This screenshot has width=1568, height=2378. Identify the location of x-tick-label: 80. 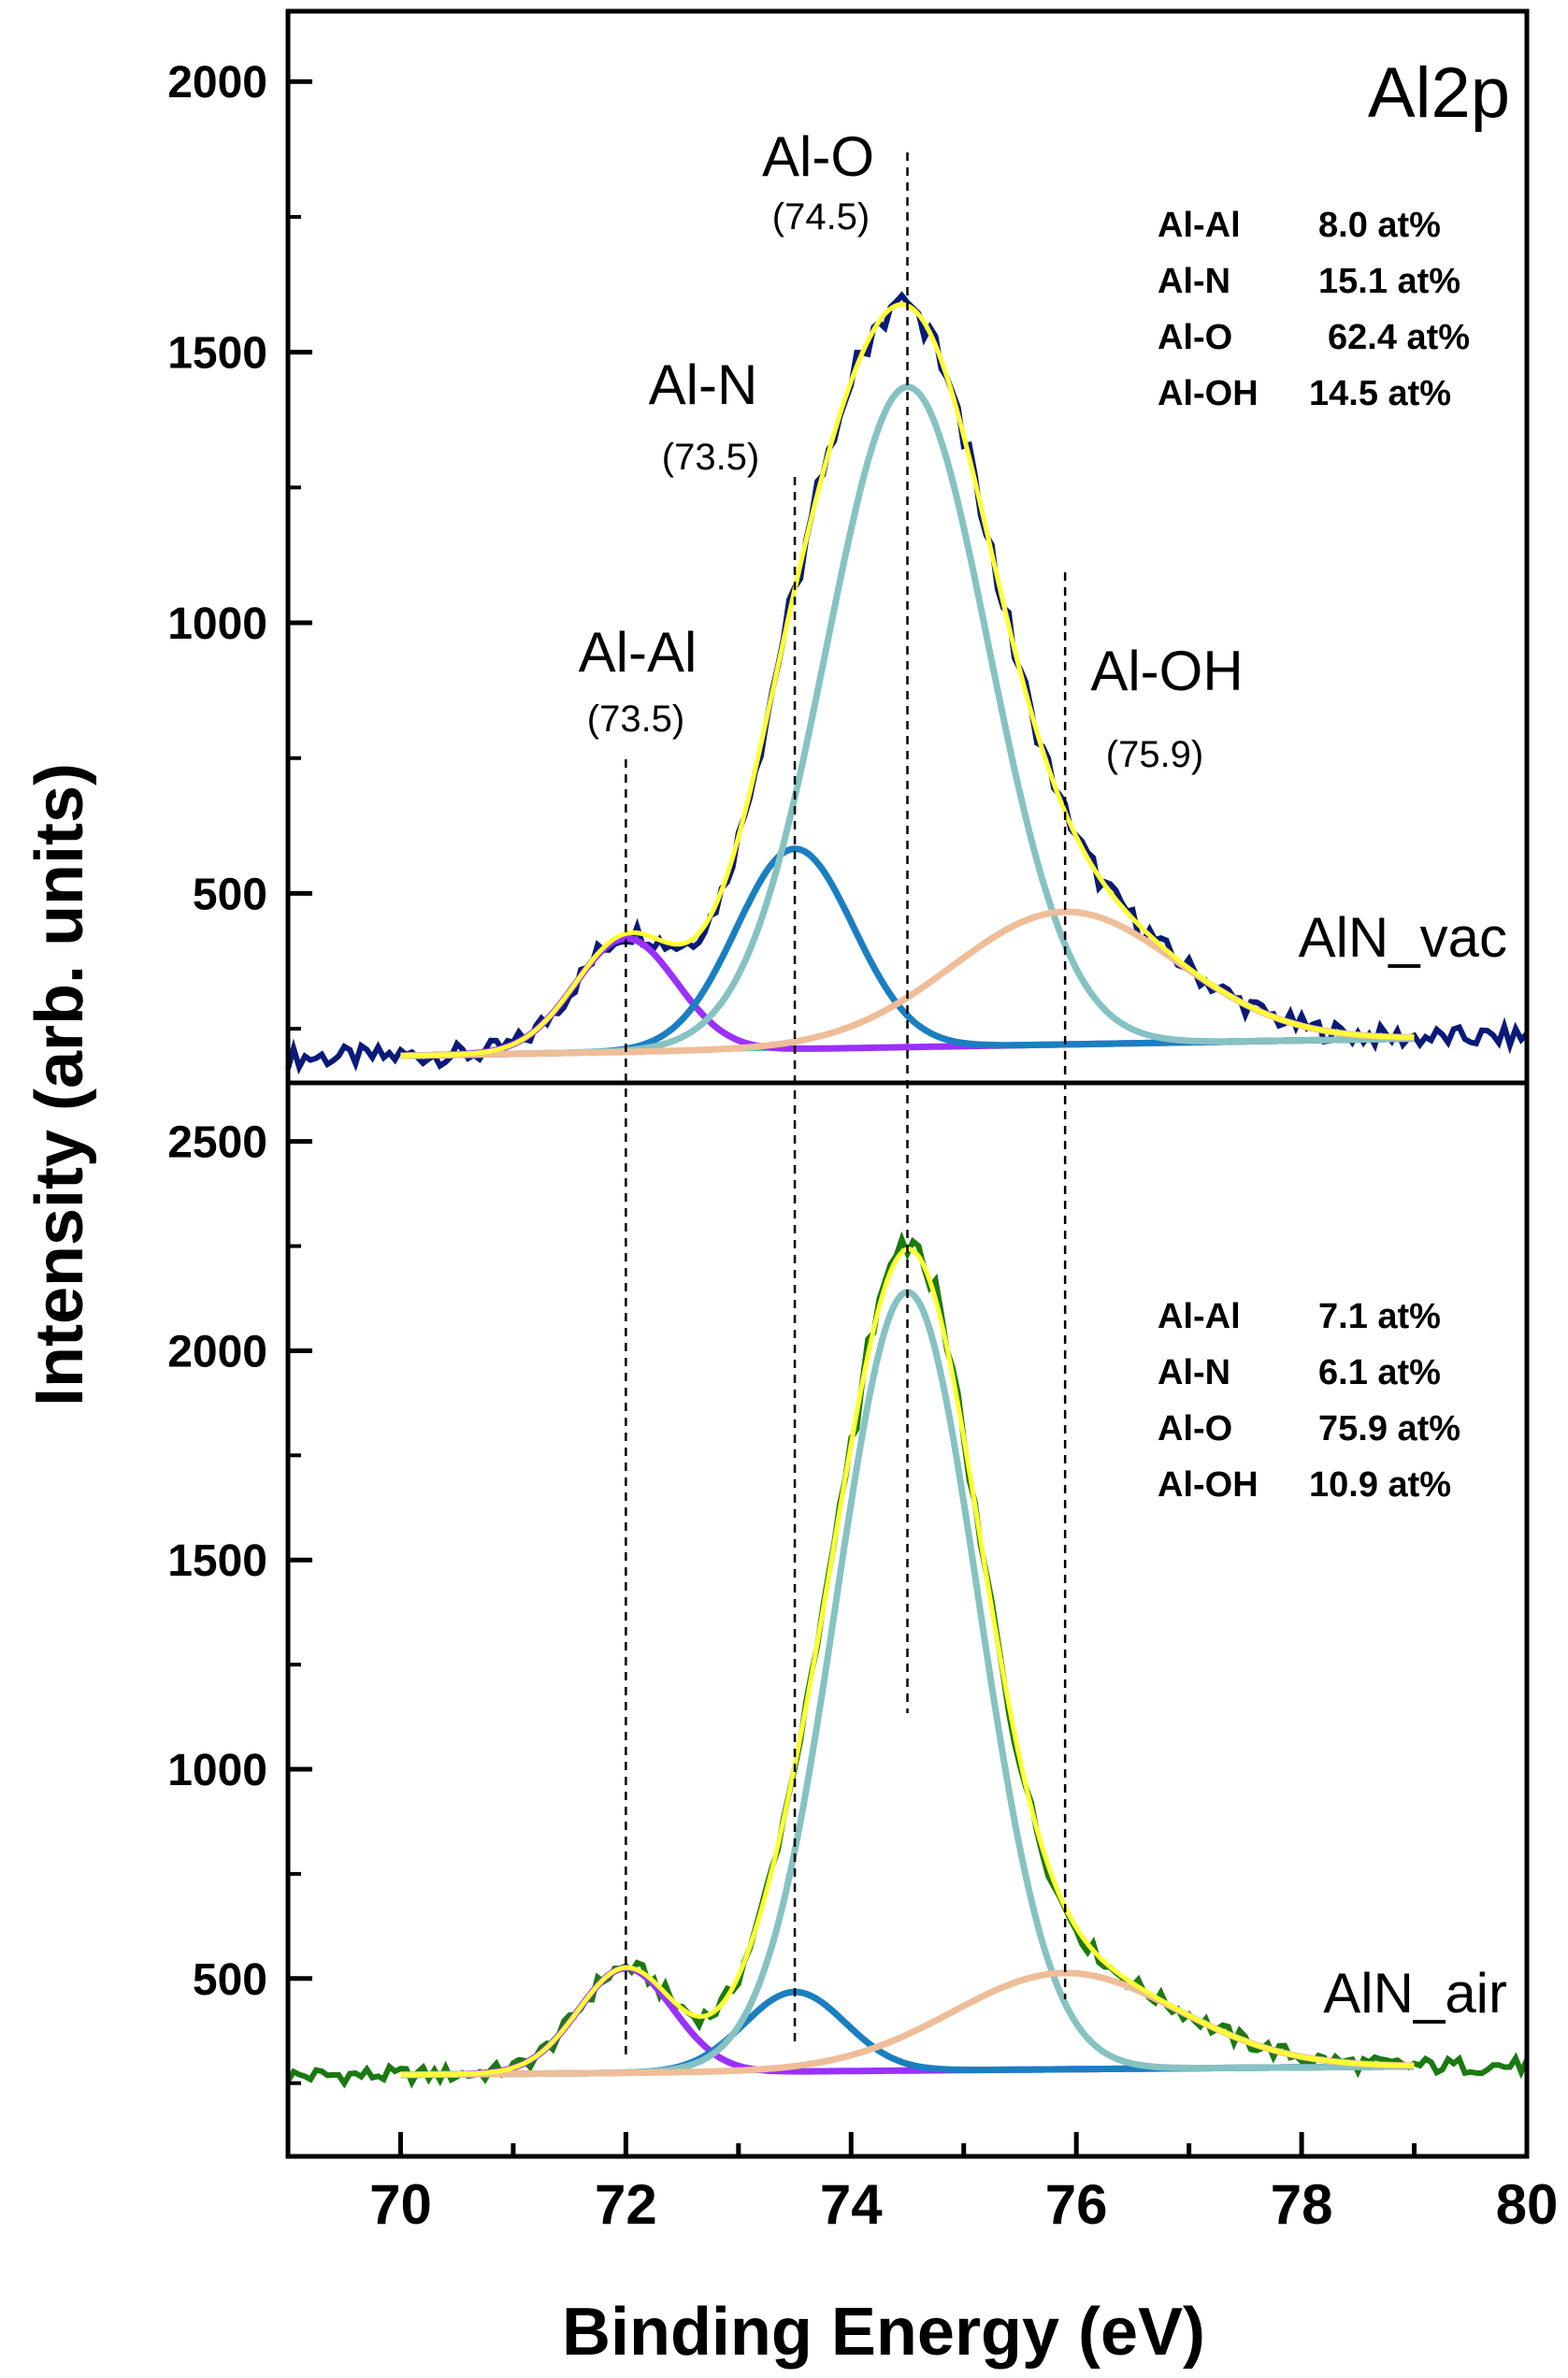
(1527, 2204).